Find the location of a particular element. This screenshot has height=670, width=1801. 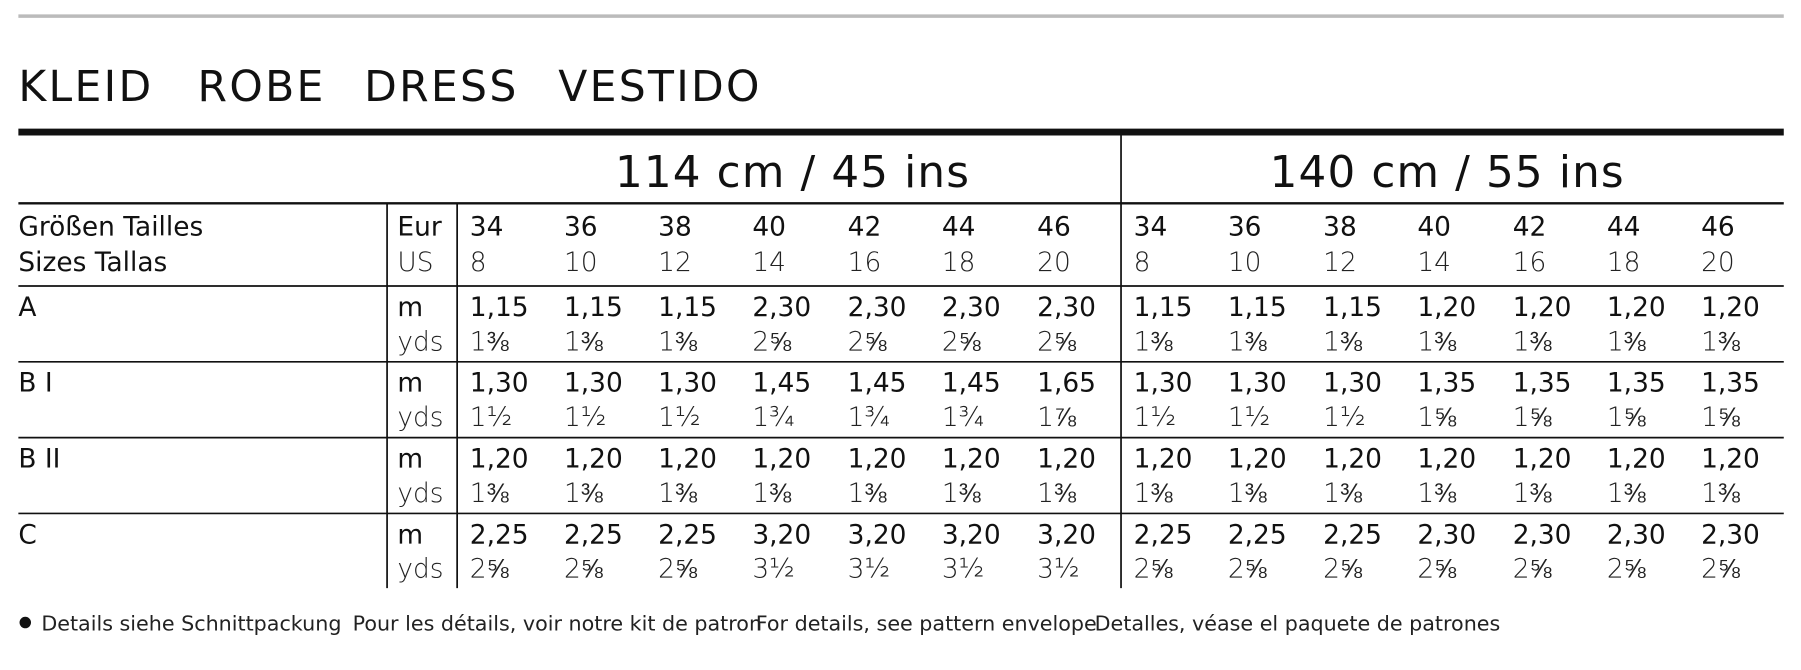

eur-size: 42 is located at coordinates (1530, 226).